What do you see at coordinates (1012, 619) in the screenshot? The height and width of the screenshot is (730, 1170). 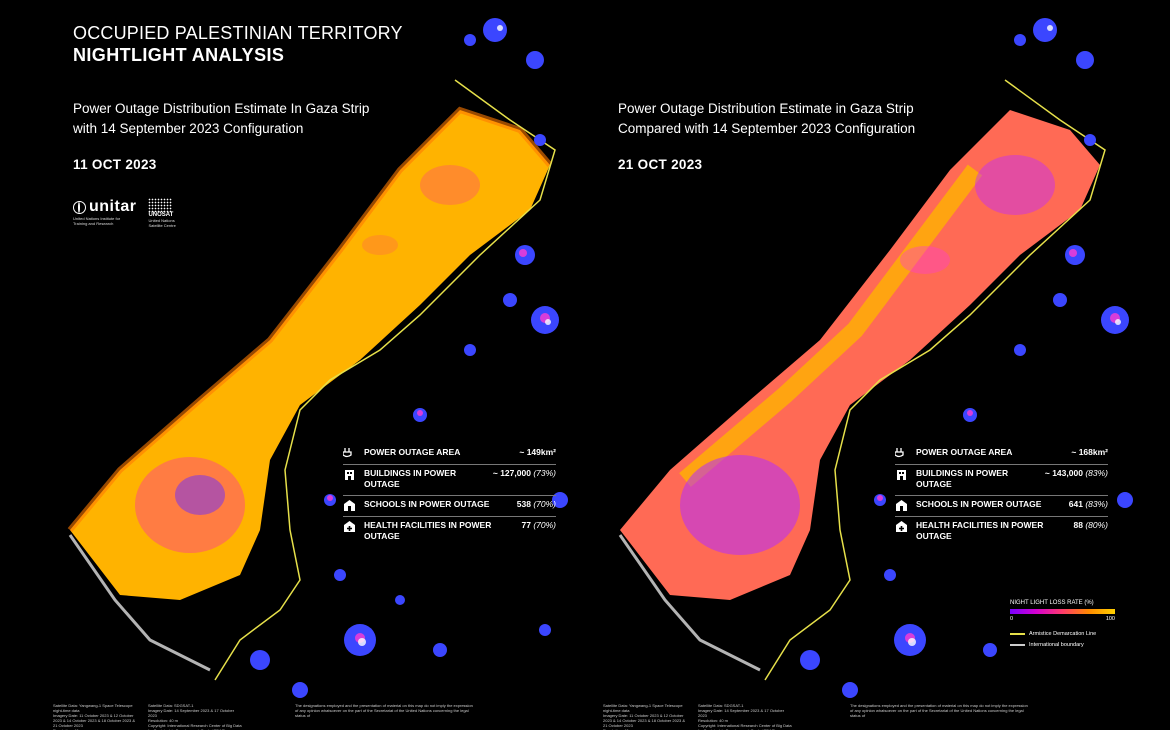 I see `legend-min: 0` at bounding box center [1012, 619].